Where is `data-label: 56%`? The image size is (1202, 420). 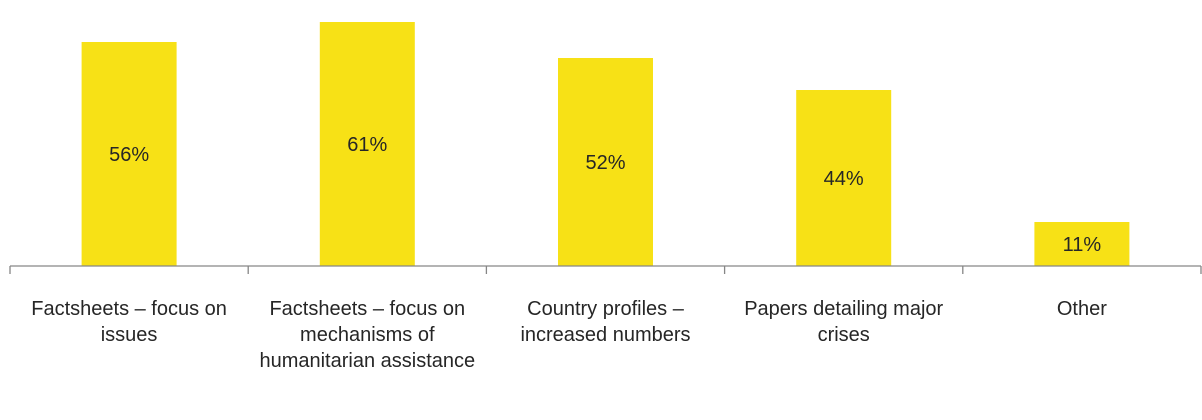 data-label: 56% is located at coordinates (129, 155).